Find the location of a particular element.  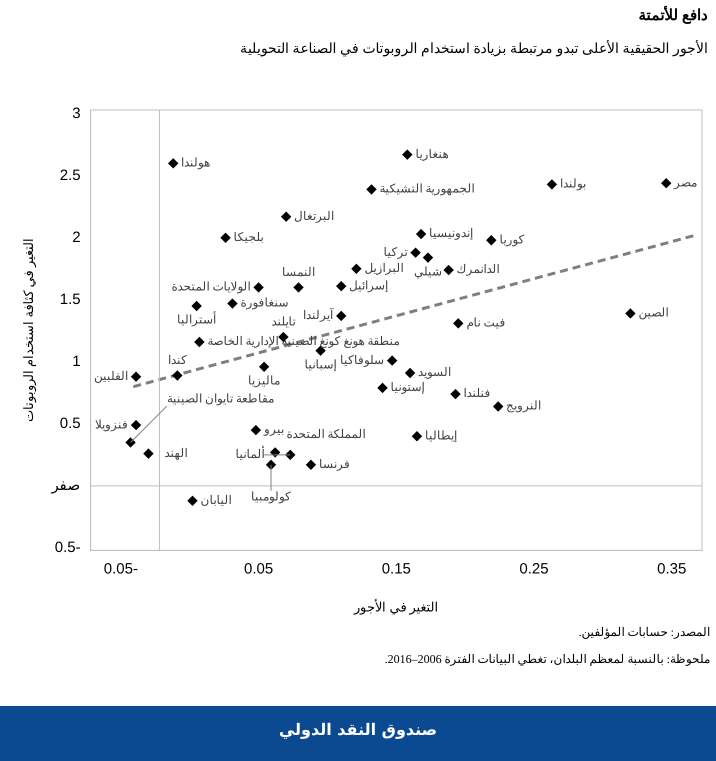

x-tick-label: 0.15 is located at coordinates (396, 569).